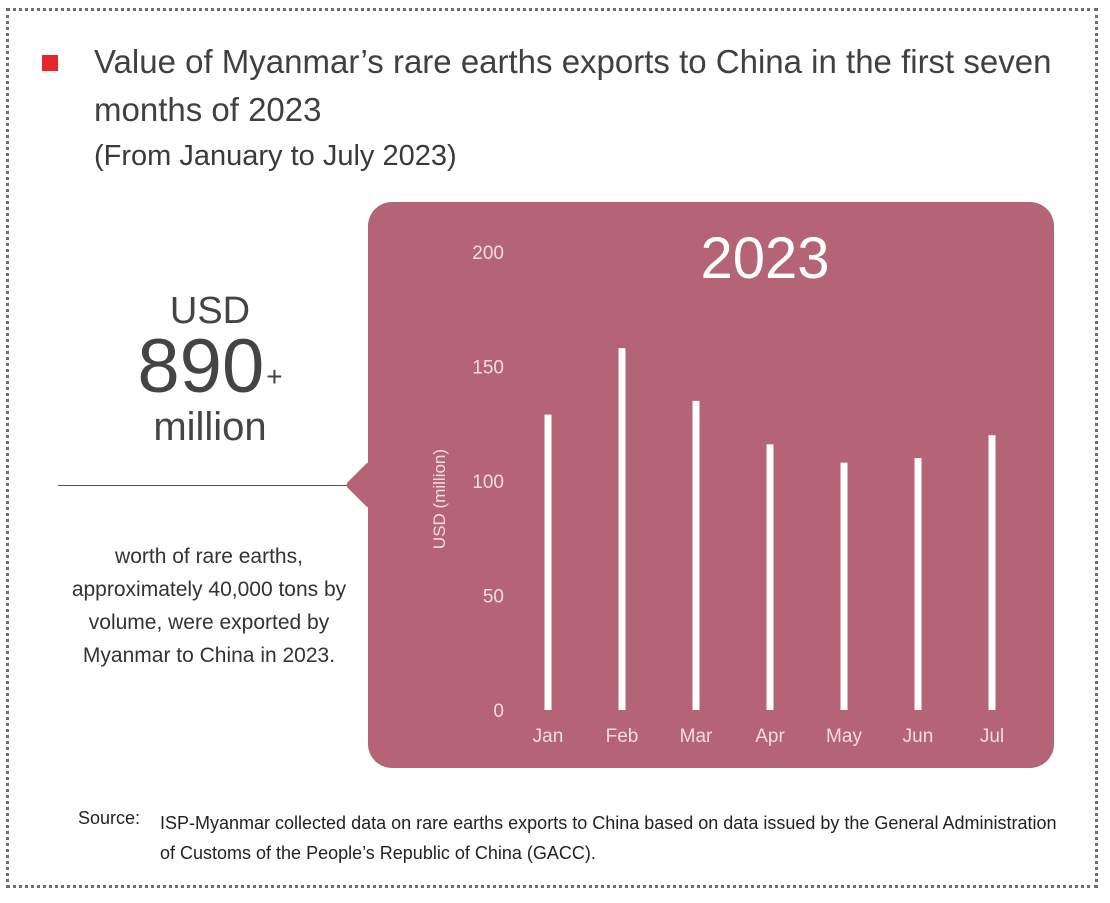 Image resolution: width=1110 pixels, height=903 pixels. Describe the element at coordinates (439, 499) in the screenshot. I see `y-axis-label: USD (million)` at that location.